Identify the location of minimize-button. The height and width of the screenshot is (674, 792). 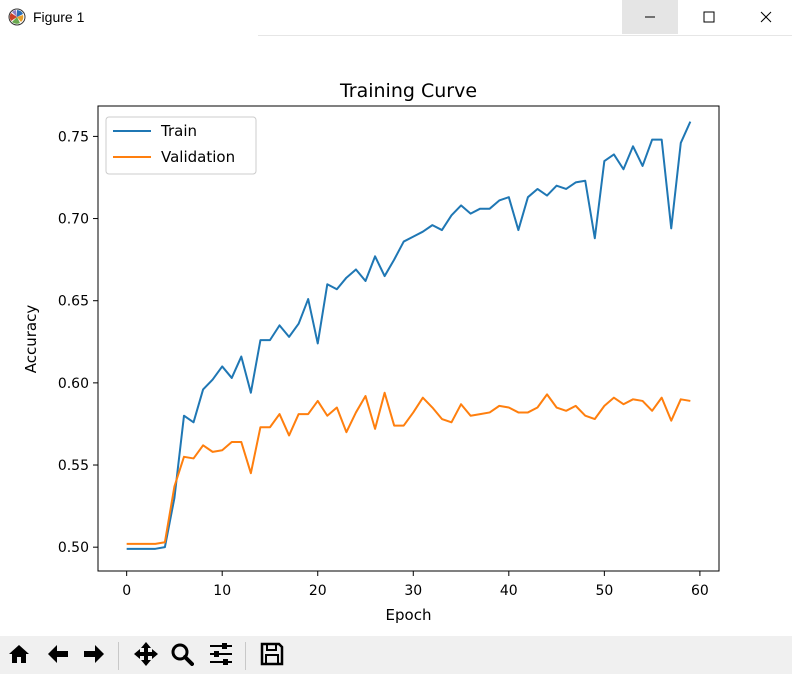
(650, 17).